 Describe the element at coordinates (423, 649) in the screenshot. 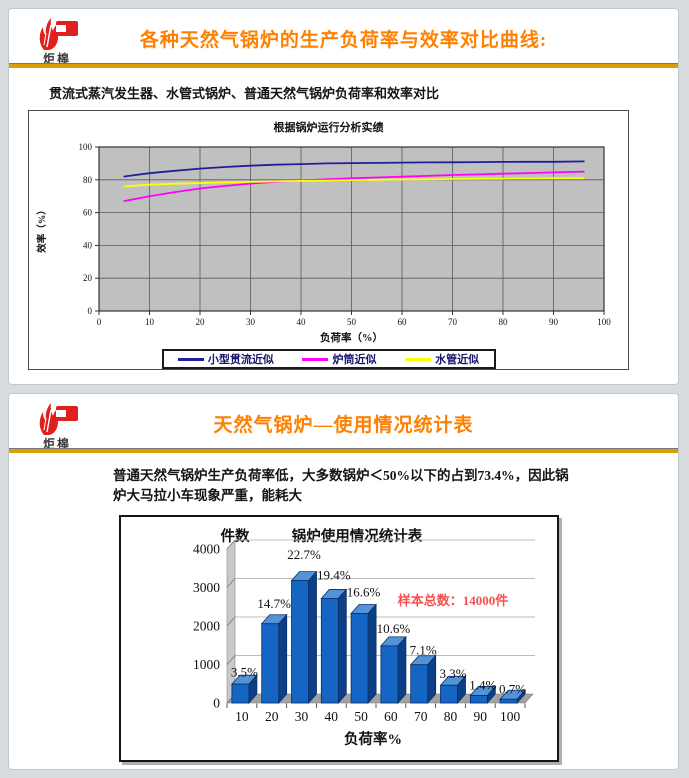

I see `bar-percent-label: 7.1%` at that location.